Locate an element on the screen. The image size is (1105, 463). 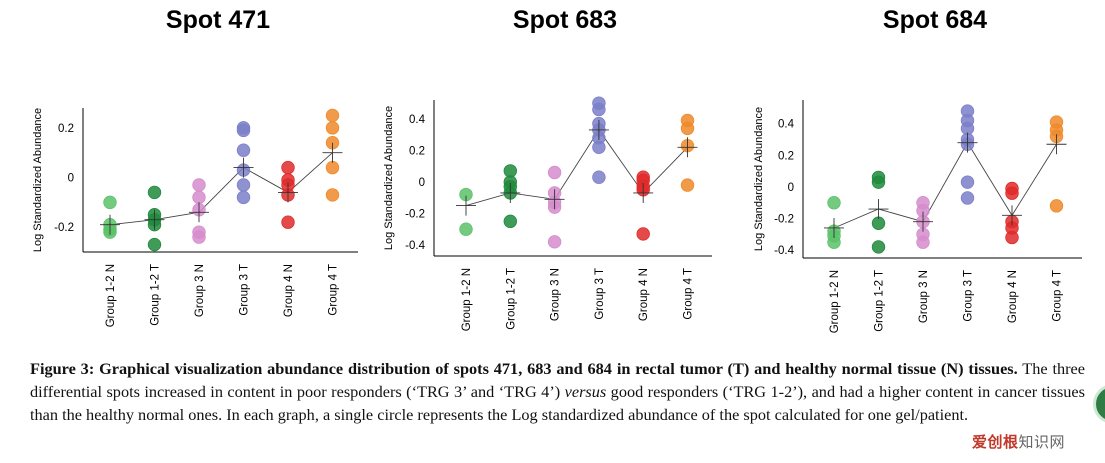
chart-title: Spot 471 is located at coordinates (218, 20).